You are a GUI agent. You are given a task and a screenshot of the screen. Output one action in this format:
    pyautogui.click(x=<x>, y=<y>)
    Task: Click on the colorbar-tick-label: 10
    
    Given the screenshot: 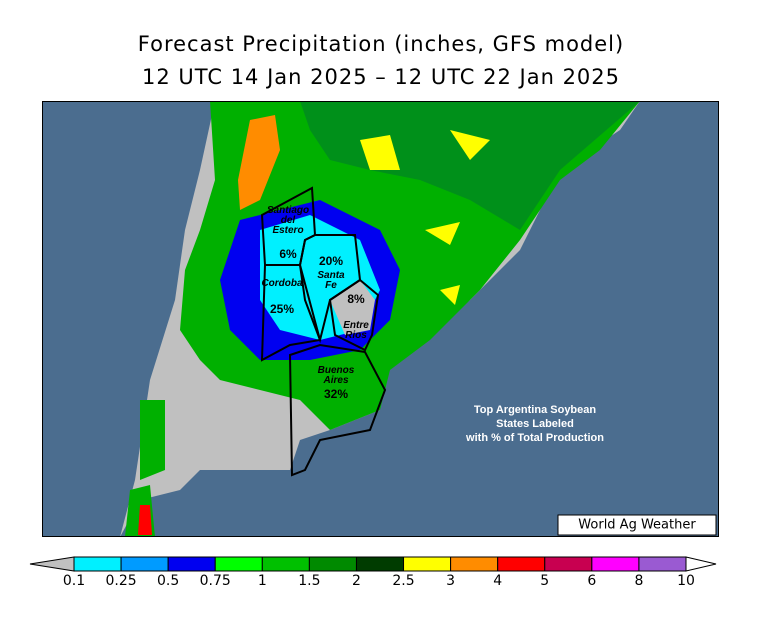 What is the action you would take?
    pyautogui.click(x=686, y=581)
    